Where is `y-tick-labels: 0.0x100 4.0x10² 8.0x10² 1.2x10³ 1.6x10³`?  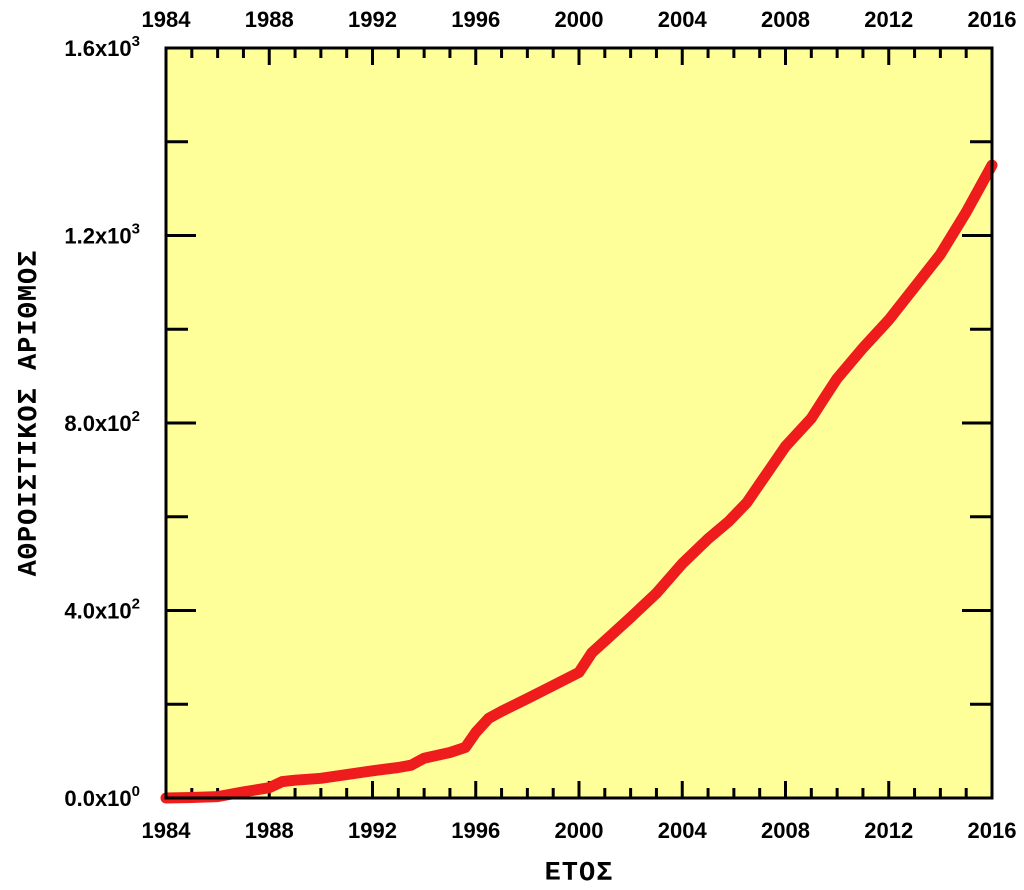 y-tick-labels: 0.0x100 4.0x10² 8.0x10² 1.2x10³ 1.6x10³ is located at coordinates (102, 422).